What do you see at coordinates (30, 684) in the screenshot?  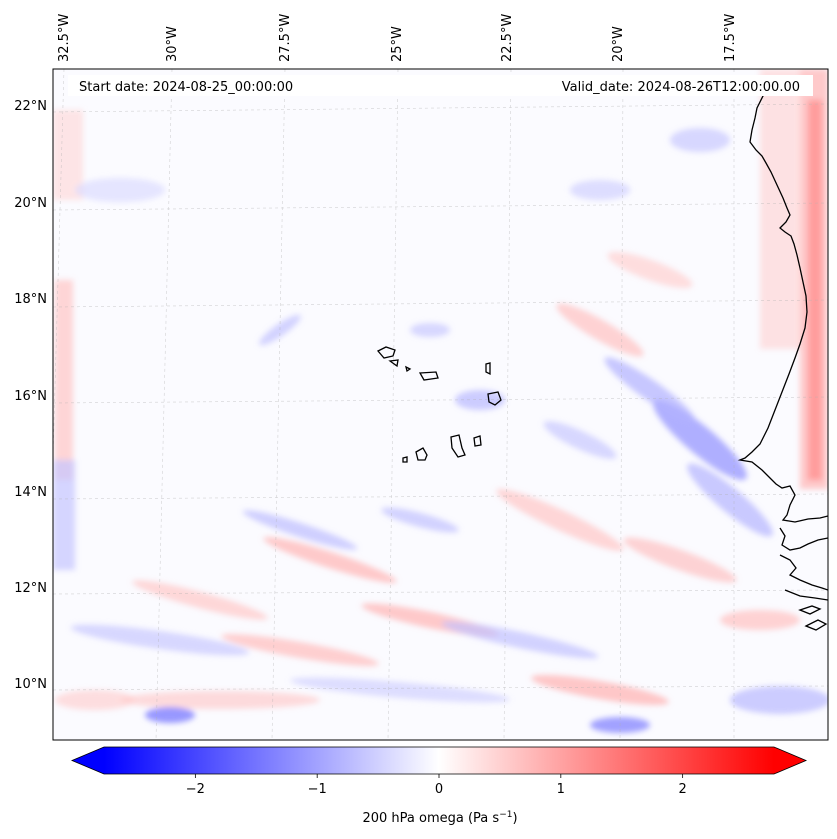 I see `lat-label-10n: 10°N` at bounding box center [30, 684].